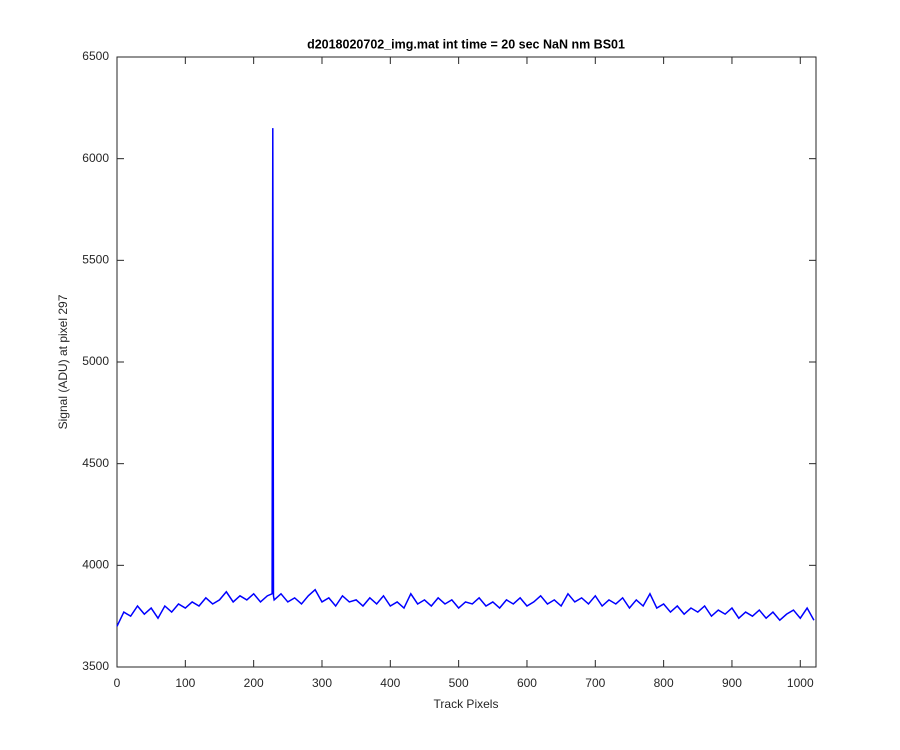 This screenshot has width=900, height=750. What do you see at coordinates (95, 463) in the screenshot?
I see `y-tick-label: 4500` at bounding box center [95, 463].